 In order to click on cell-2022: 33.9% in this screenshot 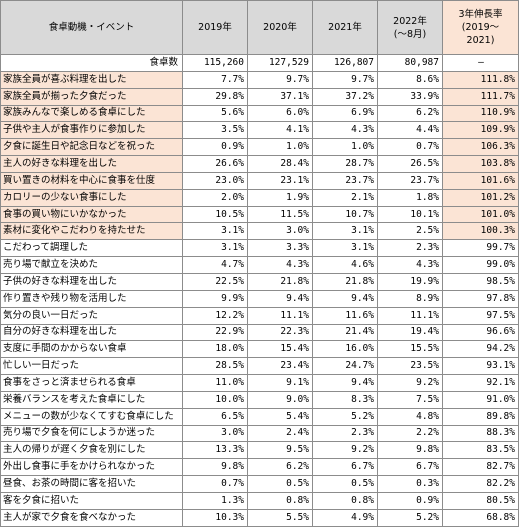, I will do `click(410, 96)`.